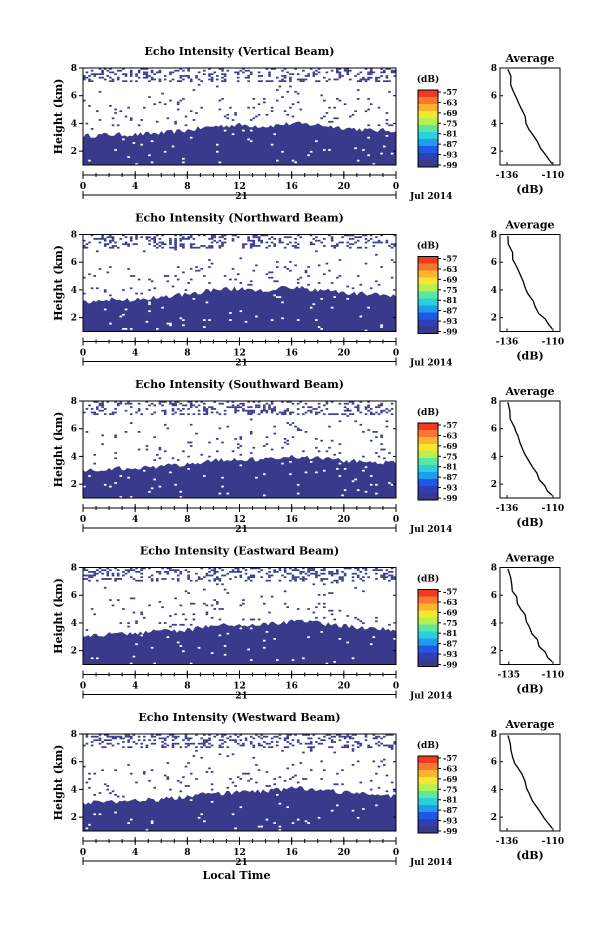  What do you see at coordinates (507, 842) in the screenshot?
I see `profile-x-tick-label: -136` at bounding box center [507, 842].